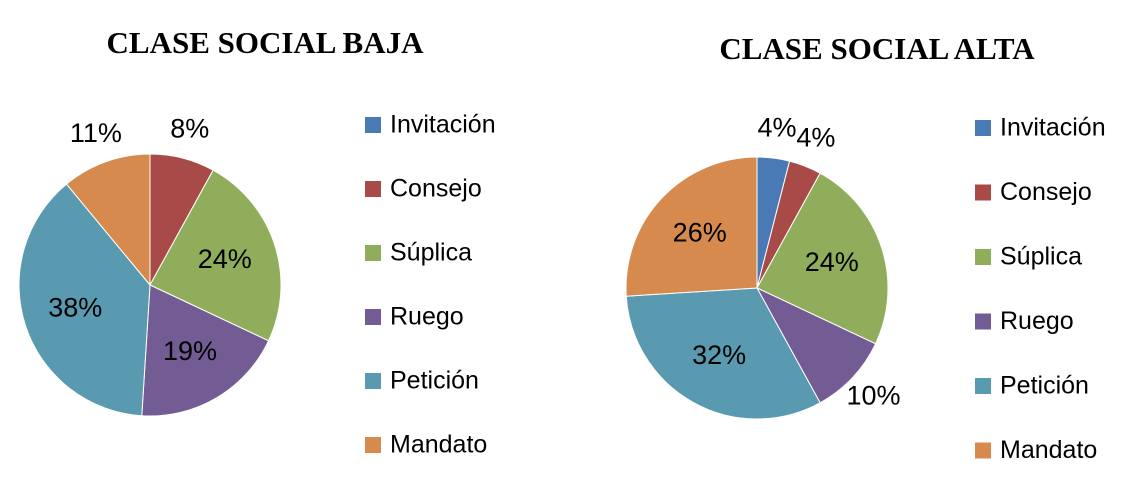  I want to click on chart-title: CLASE SOCIAL ALTA, so click(877, 48).